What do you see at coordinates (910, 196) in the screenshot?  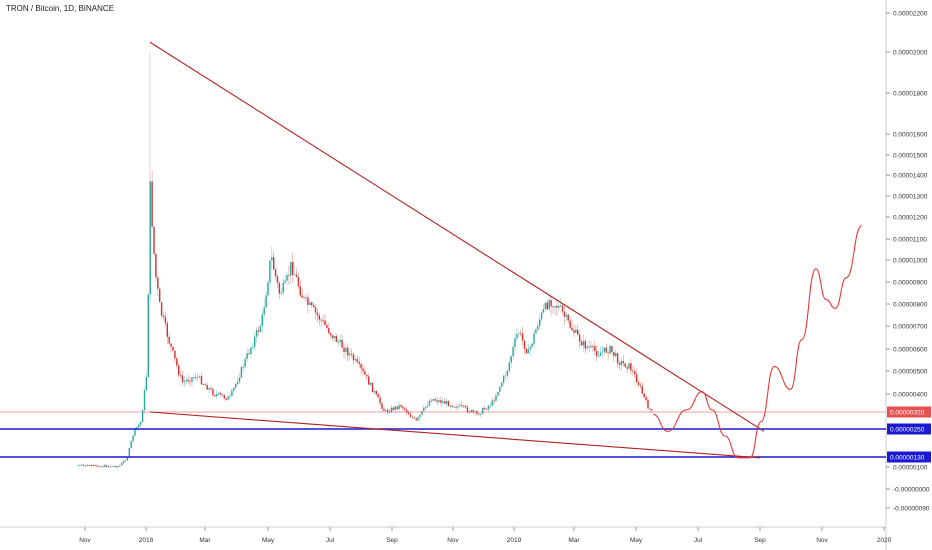 I see `y-tick-label: 0.00001300` at bounding box center [910, 196].